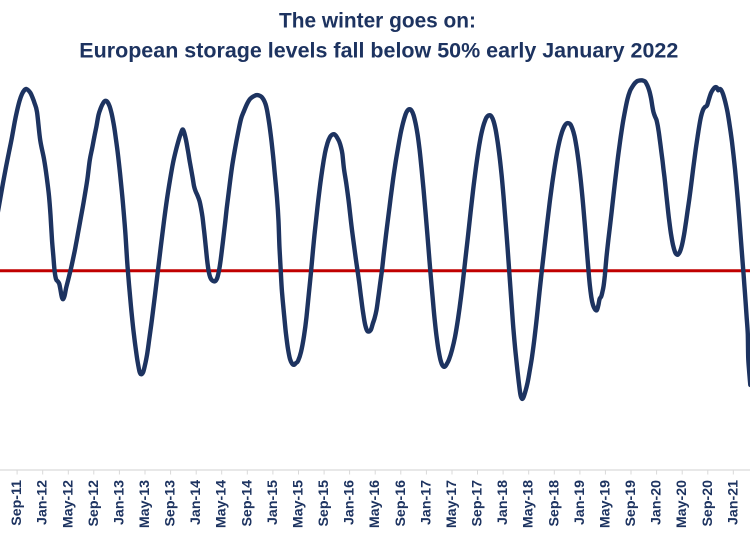 The width and height of the screenshot is (750, 536). What do you see at coordinates (708, 503) in the screenshot?
I see `svg-text: Sep-20` at bounding box center [708, 503].